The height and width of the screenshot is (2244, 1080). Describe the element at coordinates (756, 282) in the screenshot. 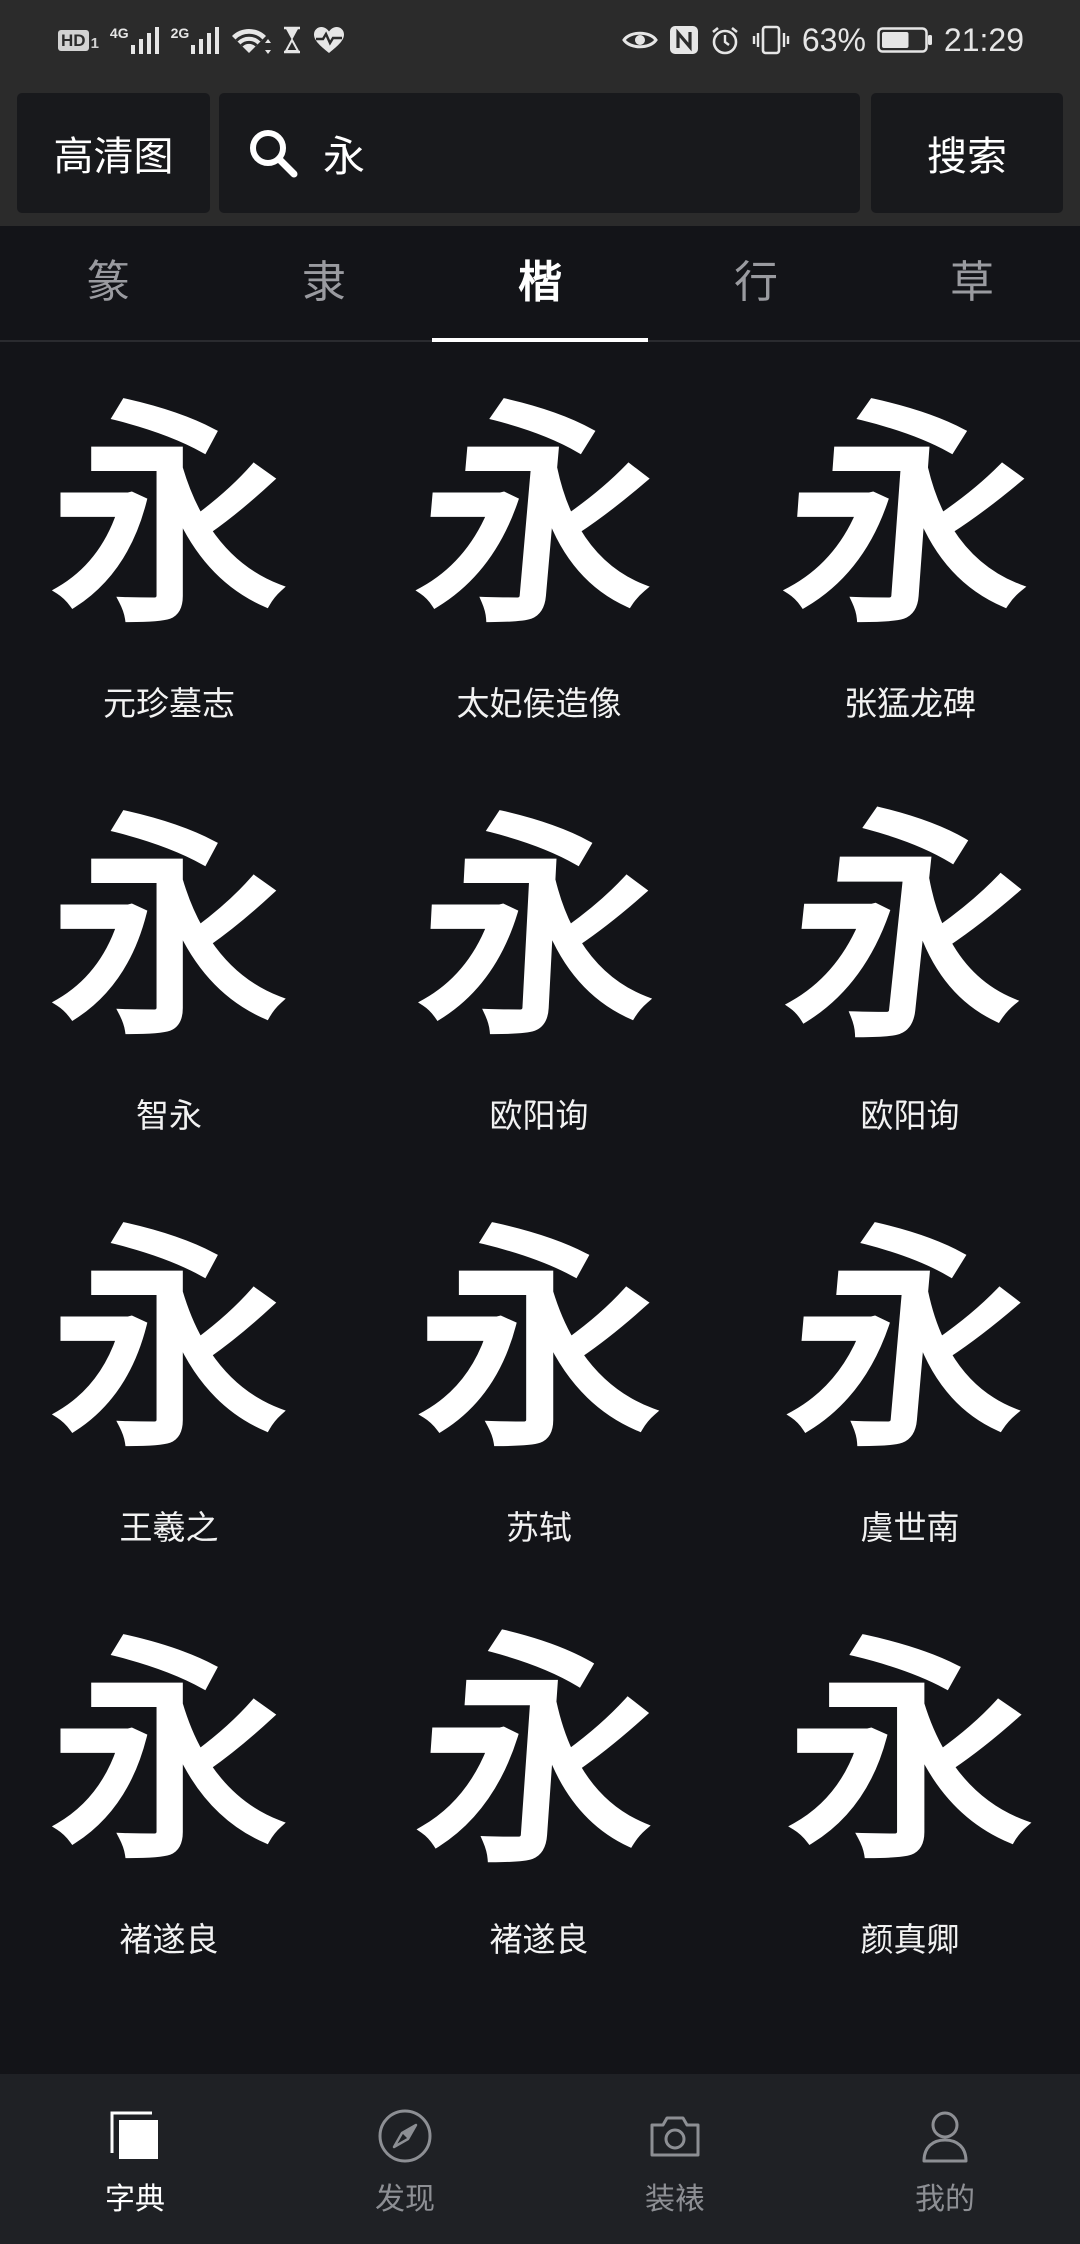

I see `tab-running-script: 行` at that location.